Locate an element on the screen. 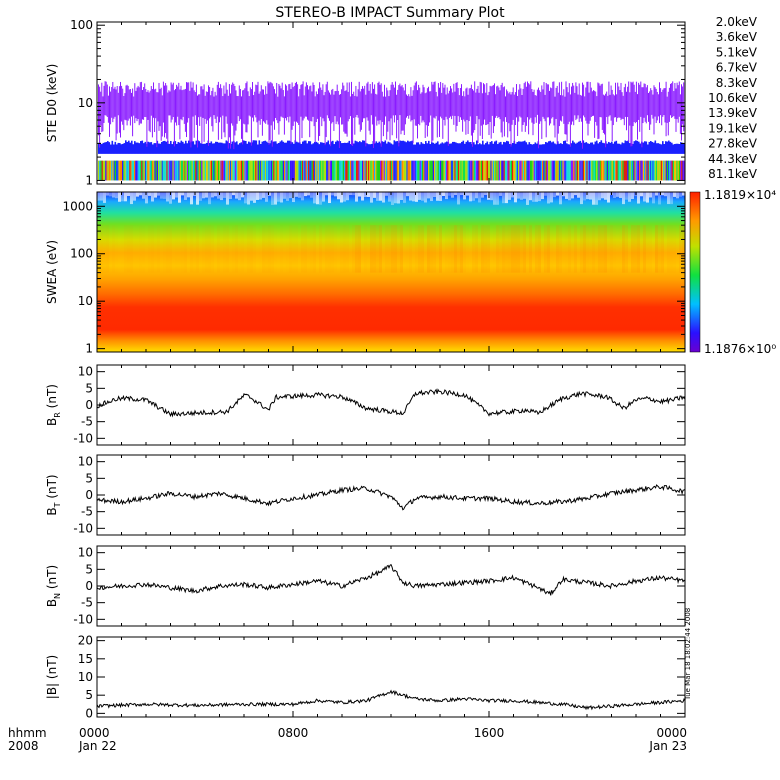 The image size is (780, 780). panel-br-ylabel-unit: (nT) is located at coordinates (52, 398).